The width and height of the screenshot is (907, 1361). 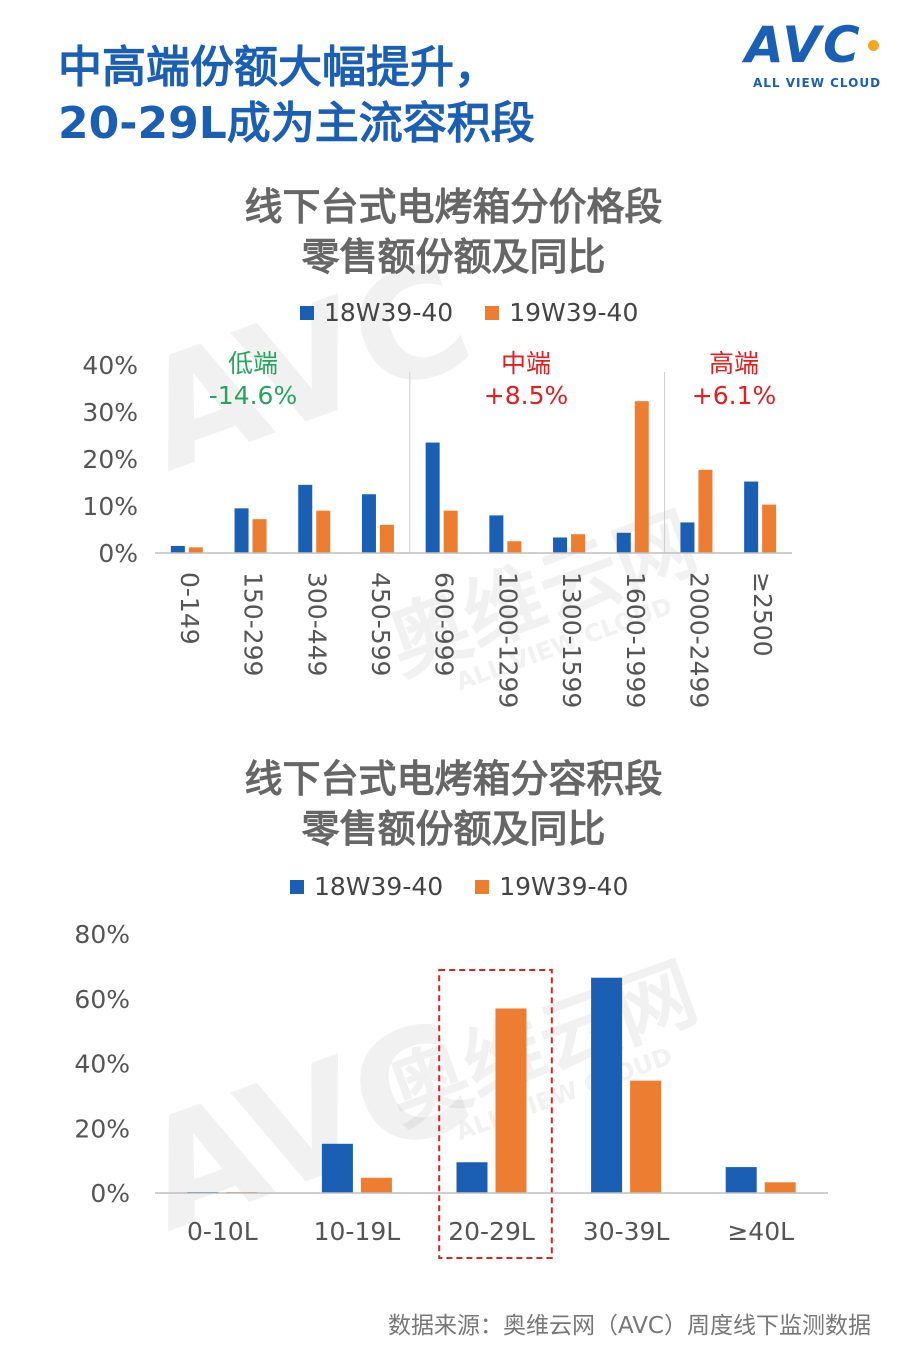 What do you see at coordinates (110, 412) in the screenshot?
I see `y-tick-label: 30%` at bounding box center [110, 412].